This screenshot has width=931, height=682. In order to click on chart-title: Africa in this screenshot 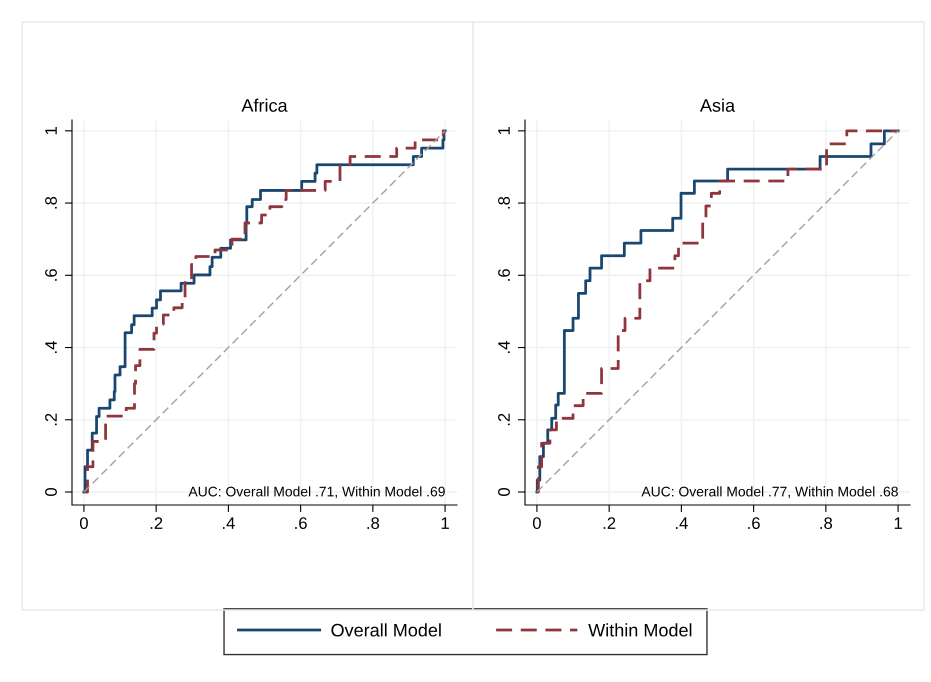, I will do `click(264, 105)`.